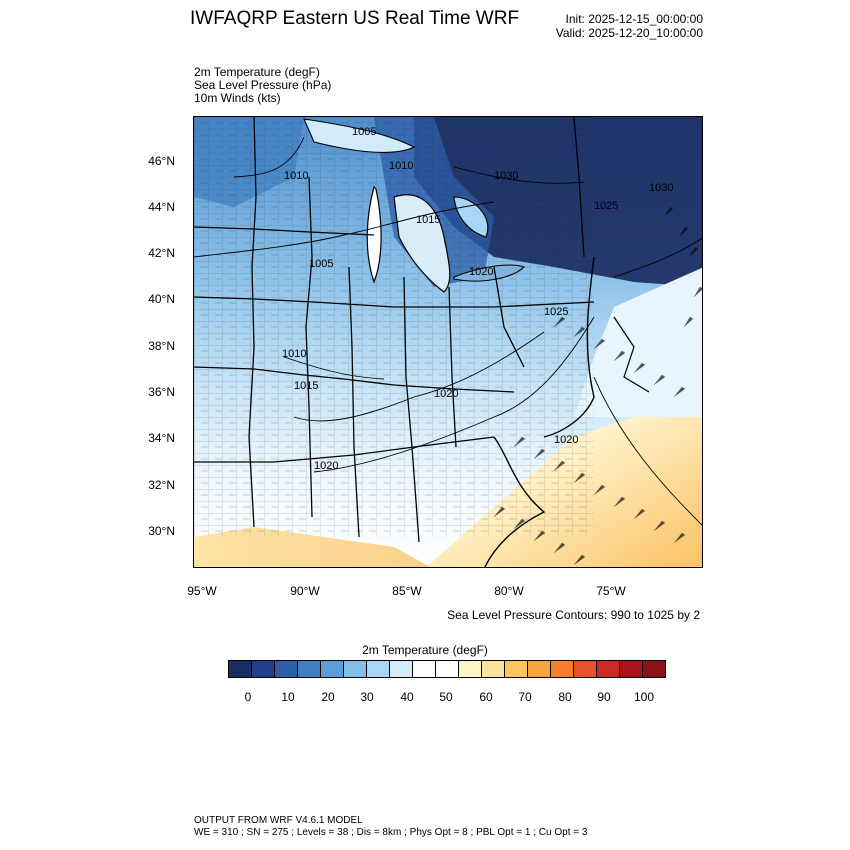 The height and width of the screenshot is (850, 850). What do you see at coordinates (425, 650) in the screenshot?
I see `colorbar-title: 2m Temperature (degF)` at bounding box center [425, 650].